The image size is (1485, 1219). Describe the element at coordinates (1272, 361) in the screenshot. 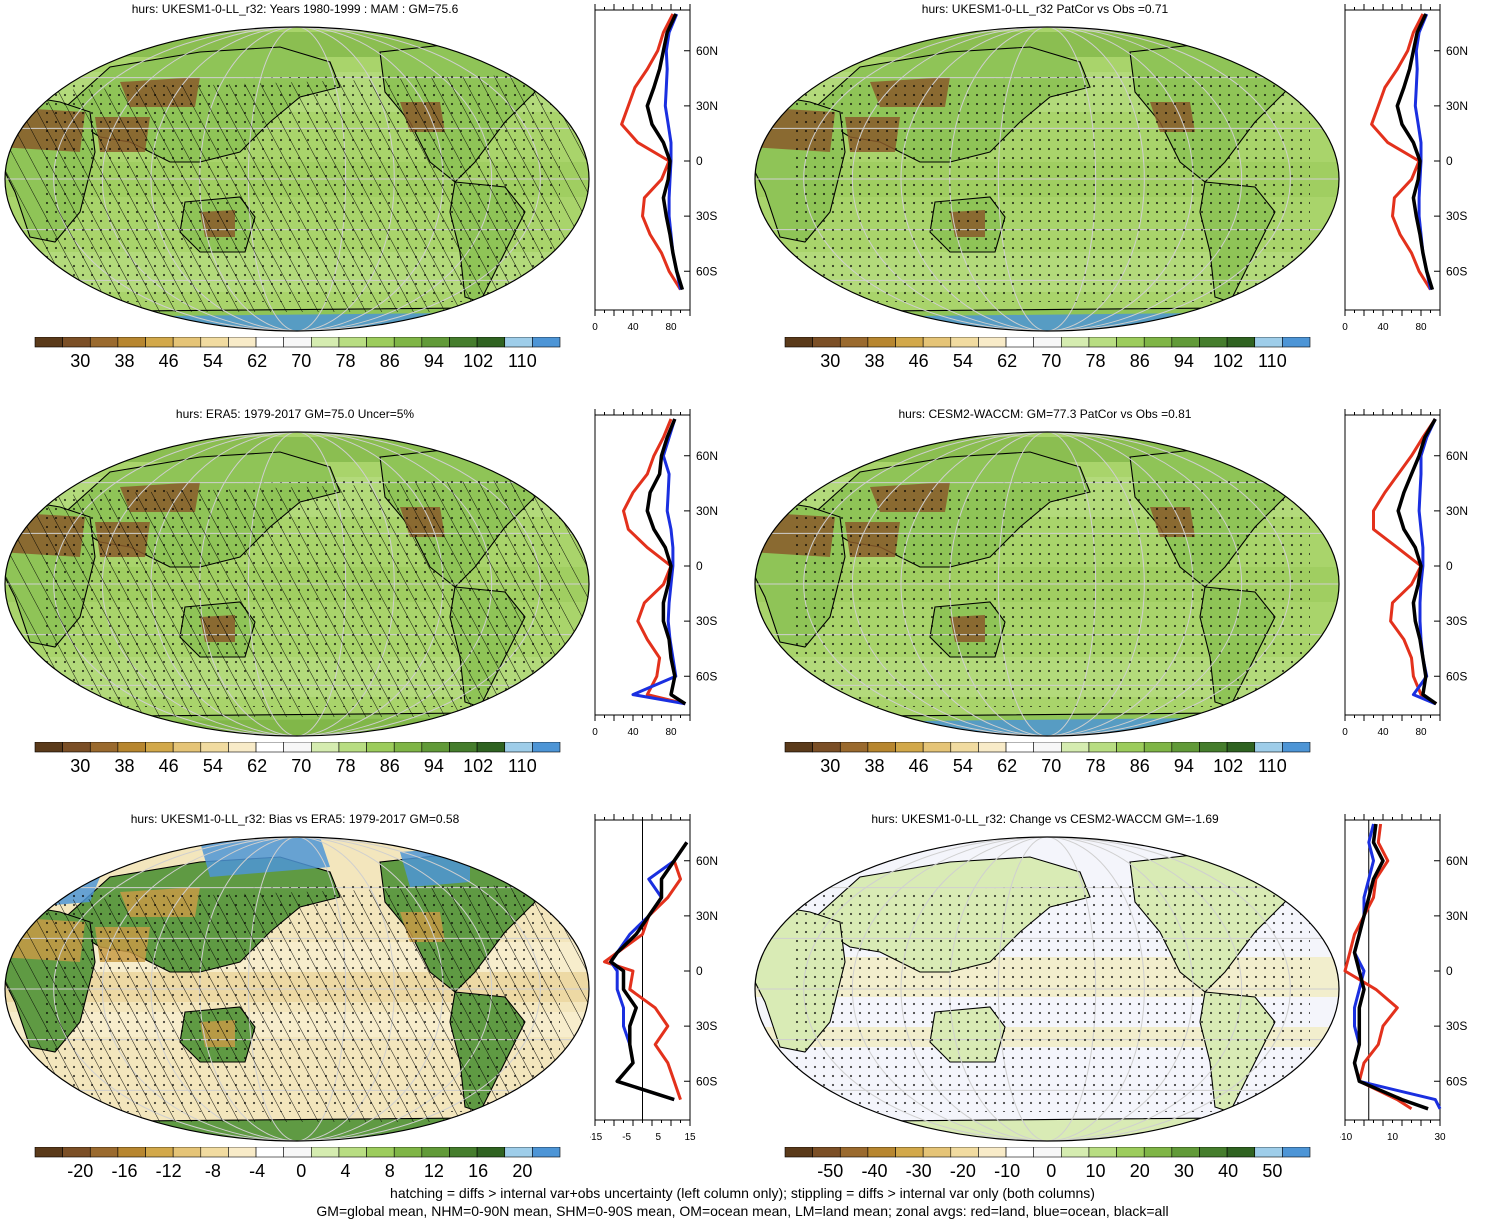

I see `colorbar-tick-label: 110` at that location.